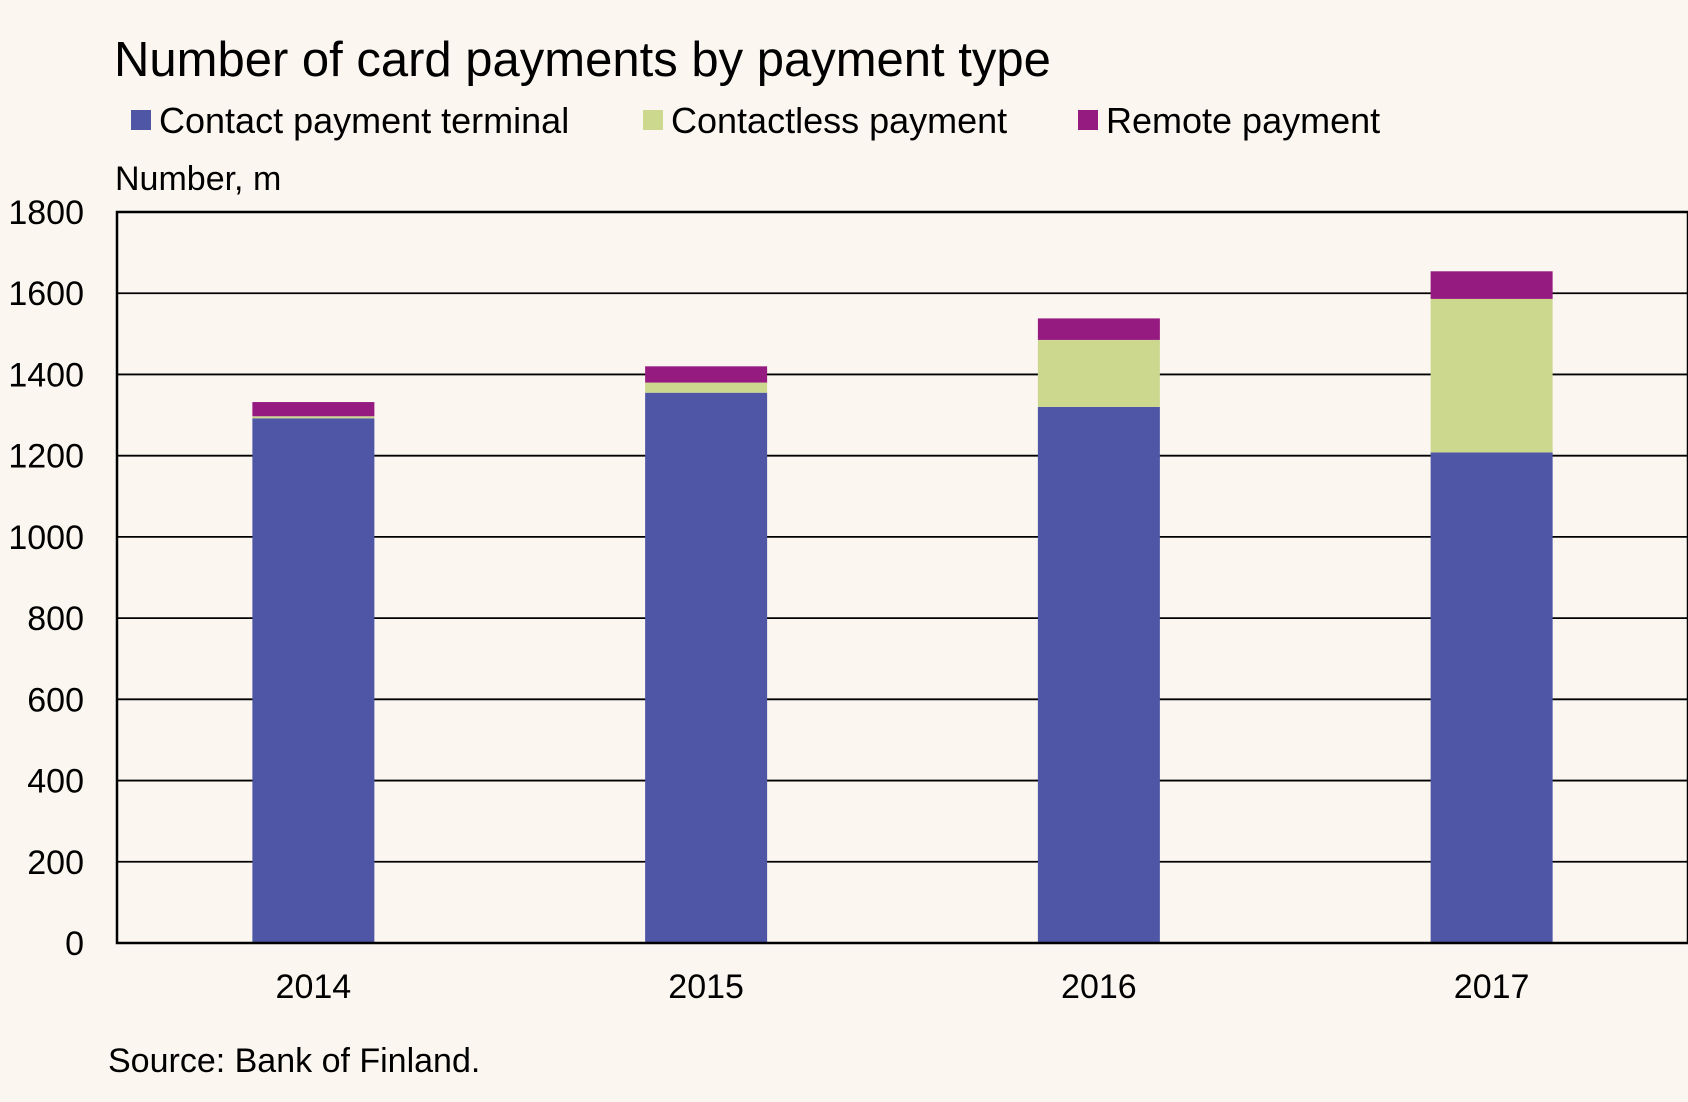  Describe the element at coordinates (46, 457) in the screenshot. I see `y-tick-label-1200: 1200` at that location.